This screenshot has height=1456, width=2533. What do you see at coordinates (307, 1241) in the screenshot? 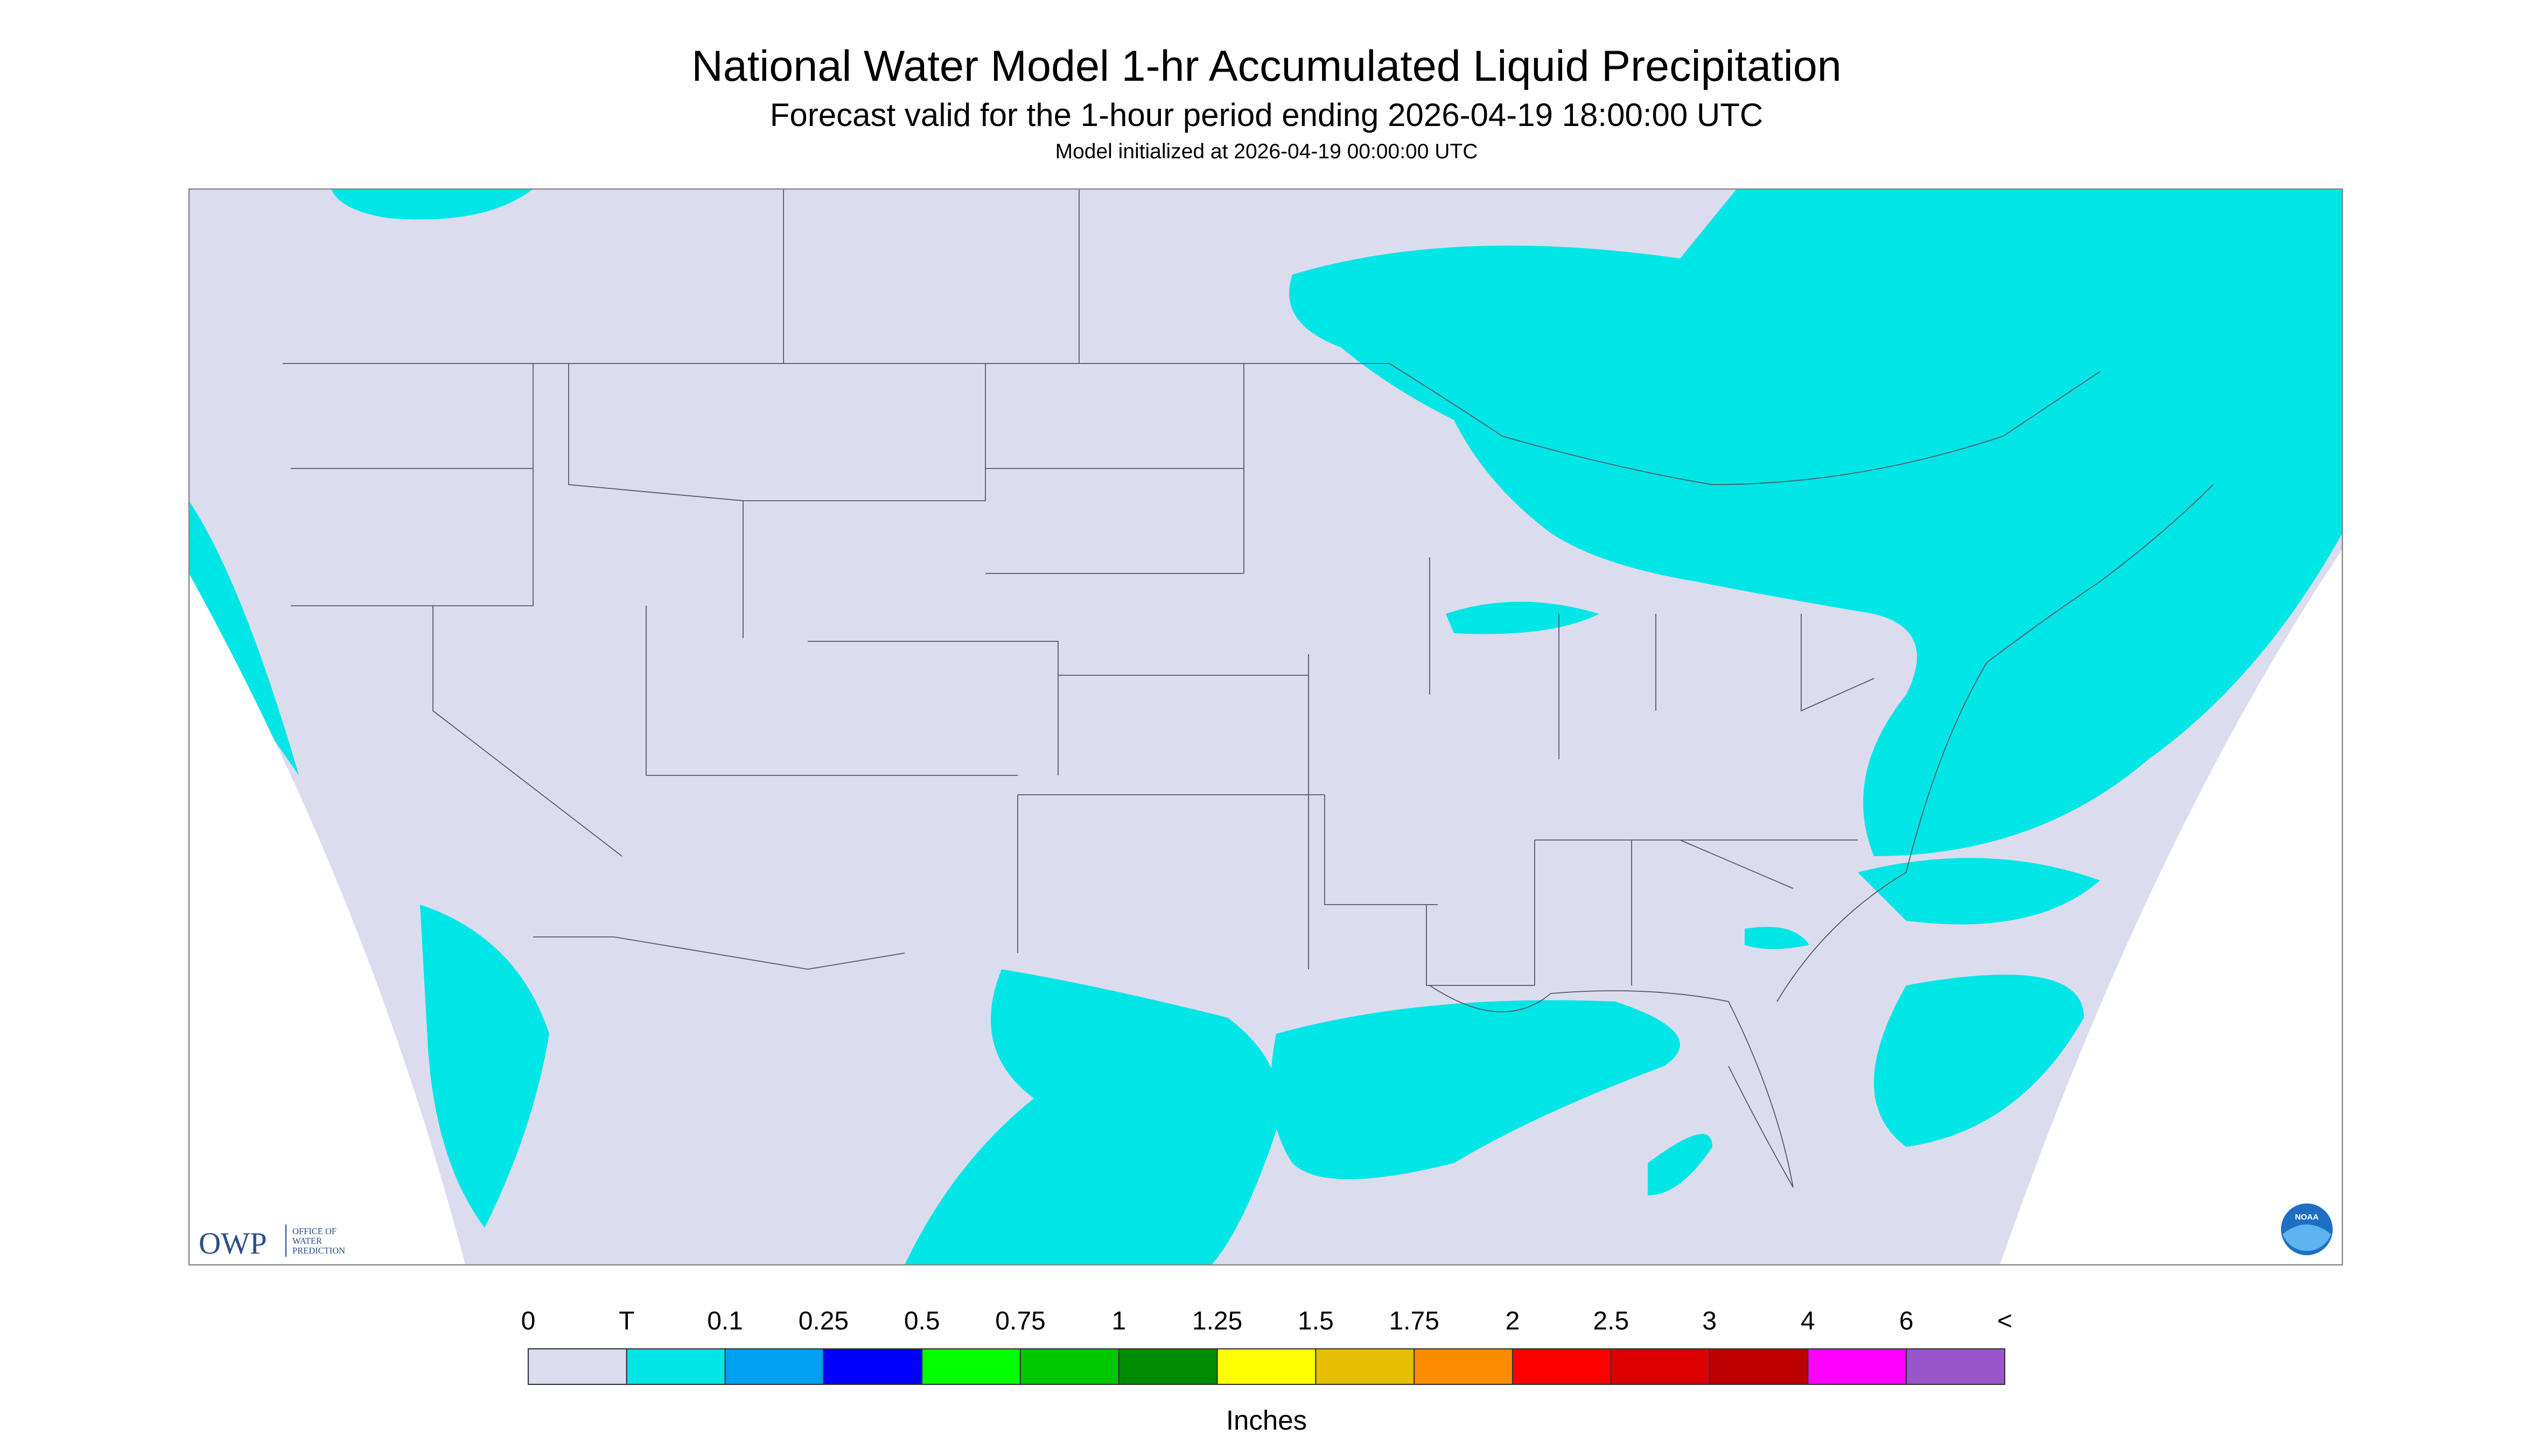
I see `owp-name: WATER` at bounding box center [307, 1241].